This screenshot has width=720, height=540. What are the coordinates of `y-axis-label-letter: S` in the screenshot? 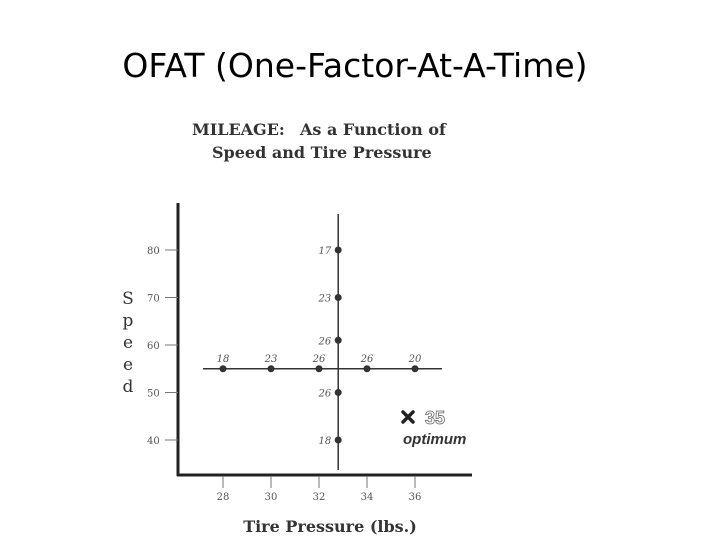 It's located at (128, 299).